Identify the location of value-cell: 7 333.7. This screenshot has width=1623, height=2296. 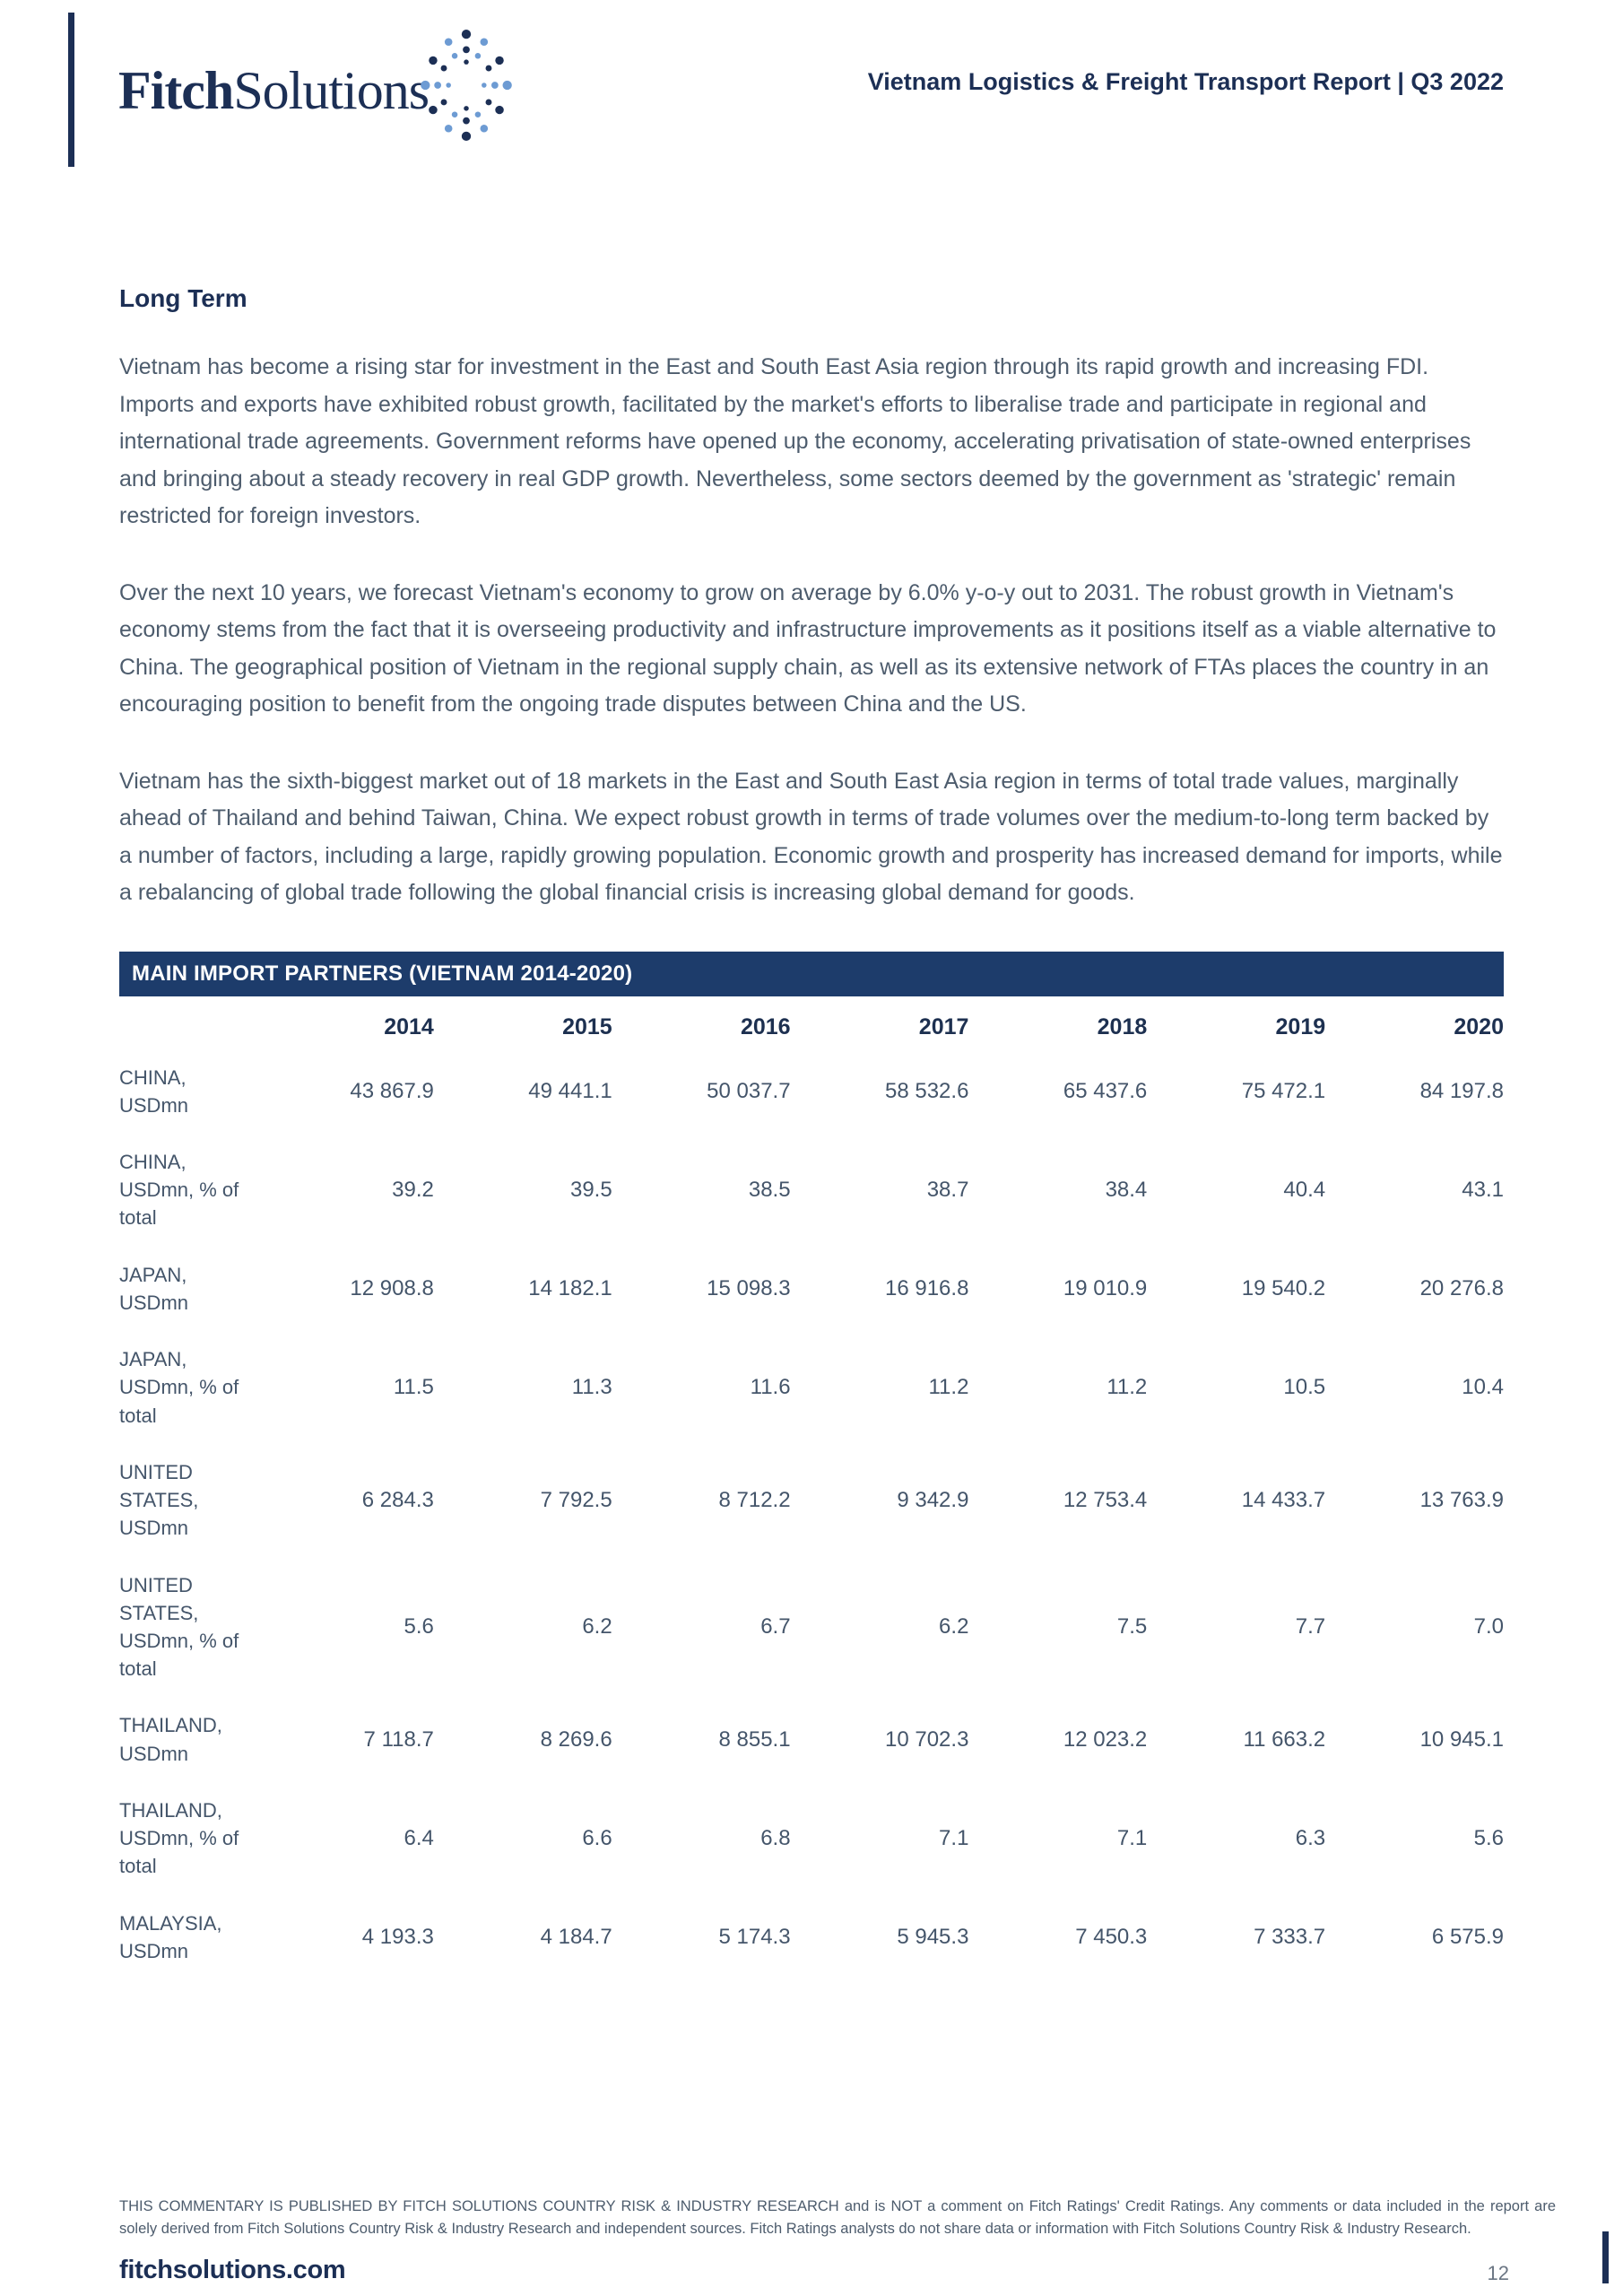
(1290, 1936).